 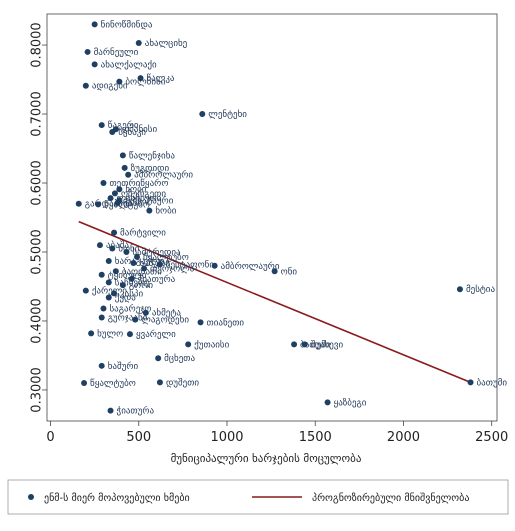 What do you see at coordinates (226, 322) in the screenshot?
I see `data-point-label: თიანეთი` at bounding box center [226, 322].